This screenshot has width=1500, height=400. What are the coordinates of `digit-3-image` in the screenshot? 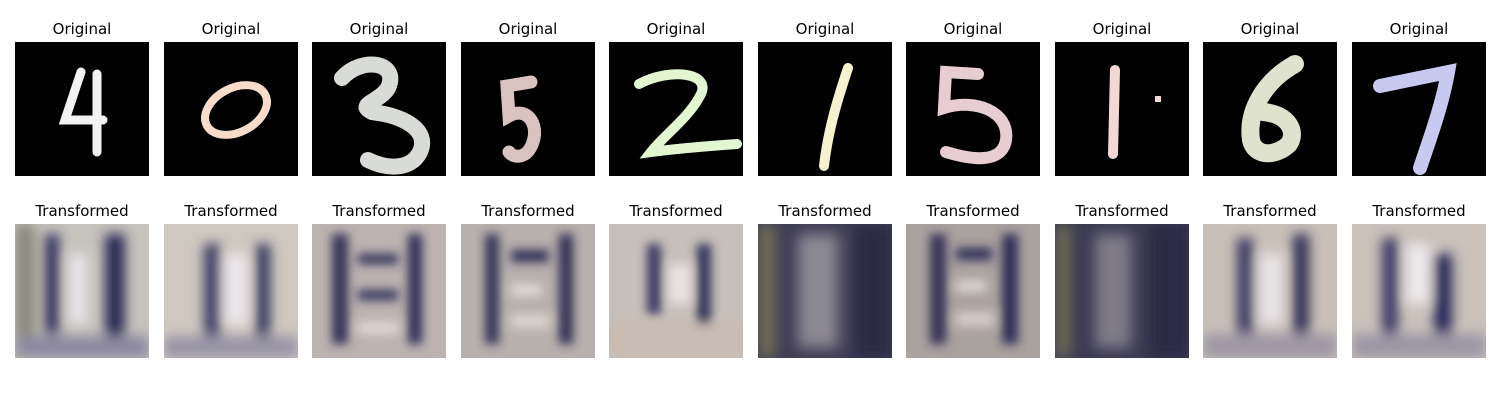 It's located at (382, 115).